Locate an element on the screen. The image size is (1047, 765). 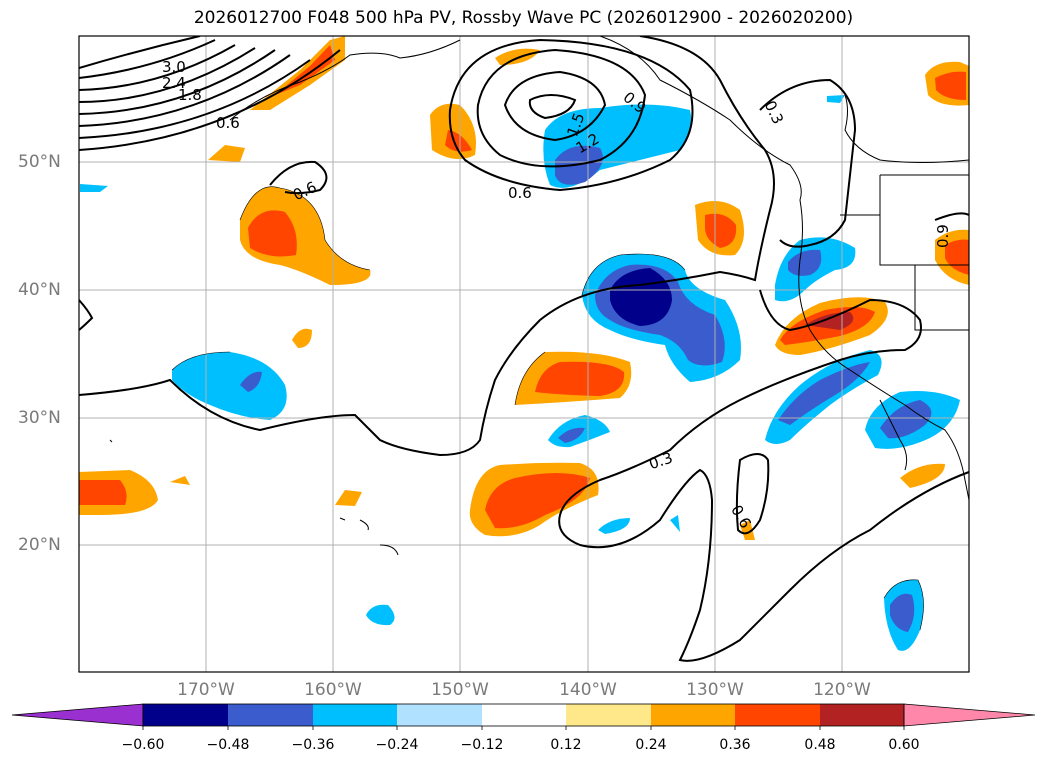
colorbar-tick-label: 0.36 is located at coordinates (735, 745).